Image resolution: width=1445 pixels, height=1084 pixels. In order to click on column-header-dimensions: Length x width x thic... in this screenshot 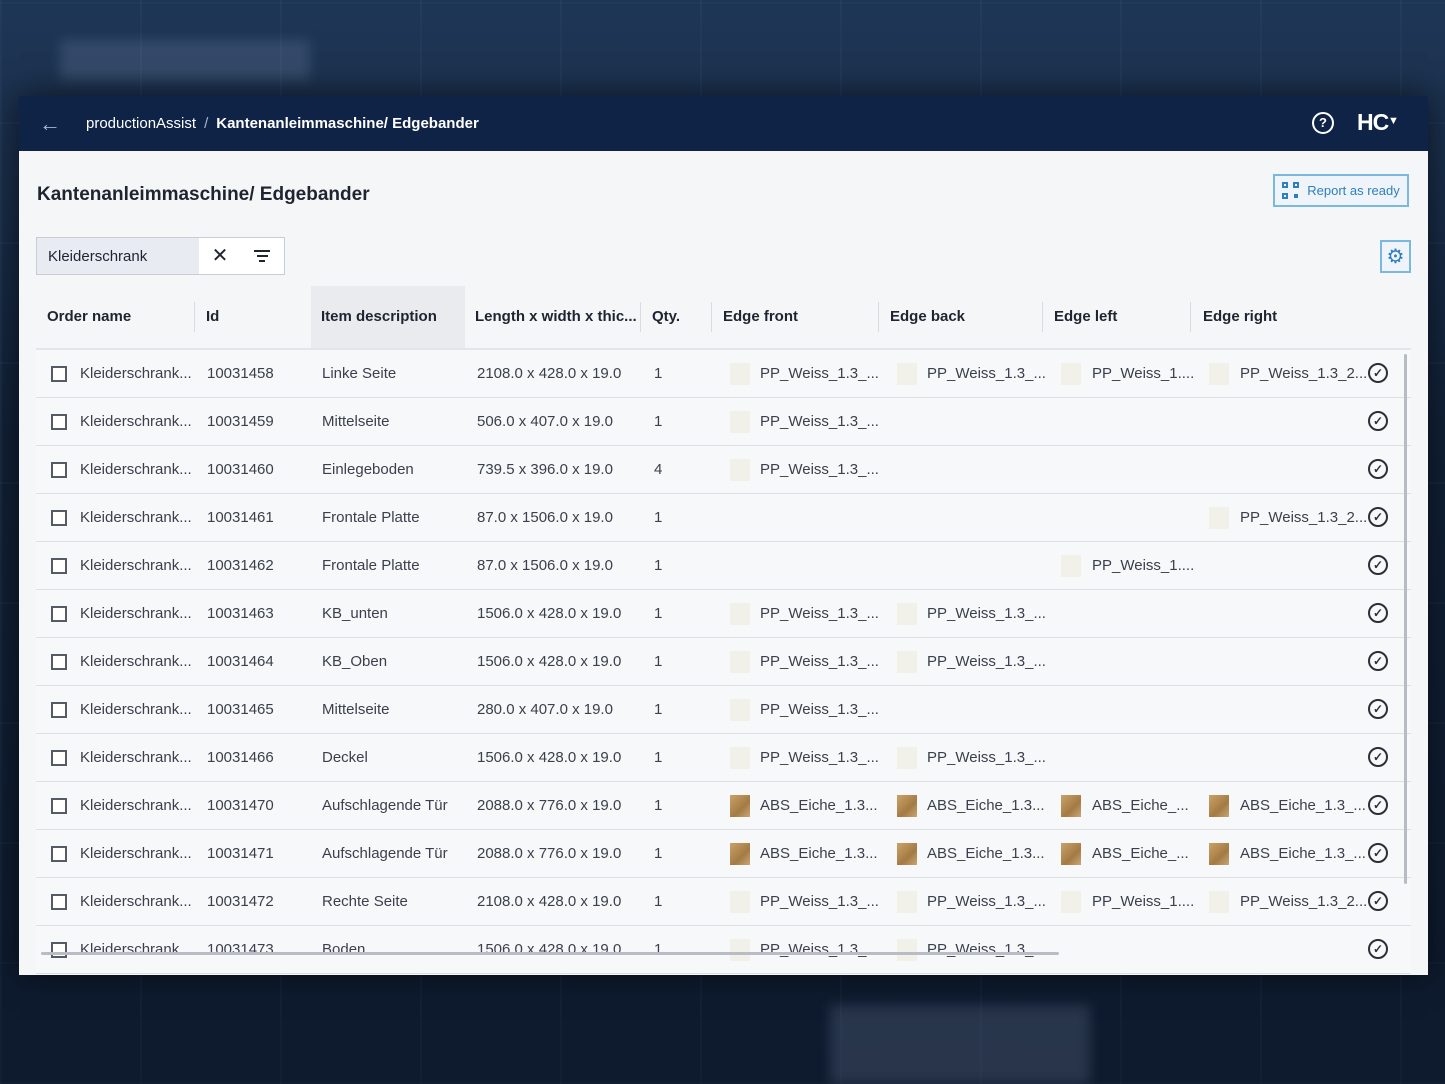, I will do `click(556, 316)`.